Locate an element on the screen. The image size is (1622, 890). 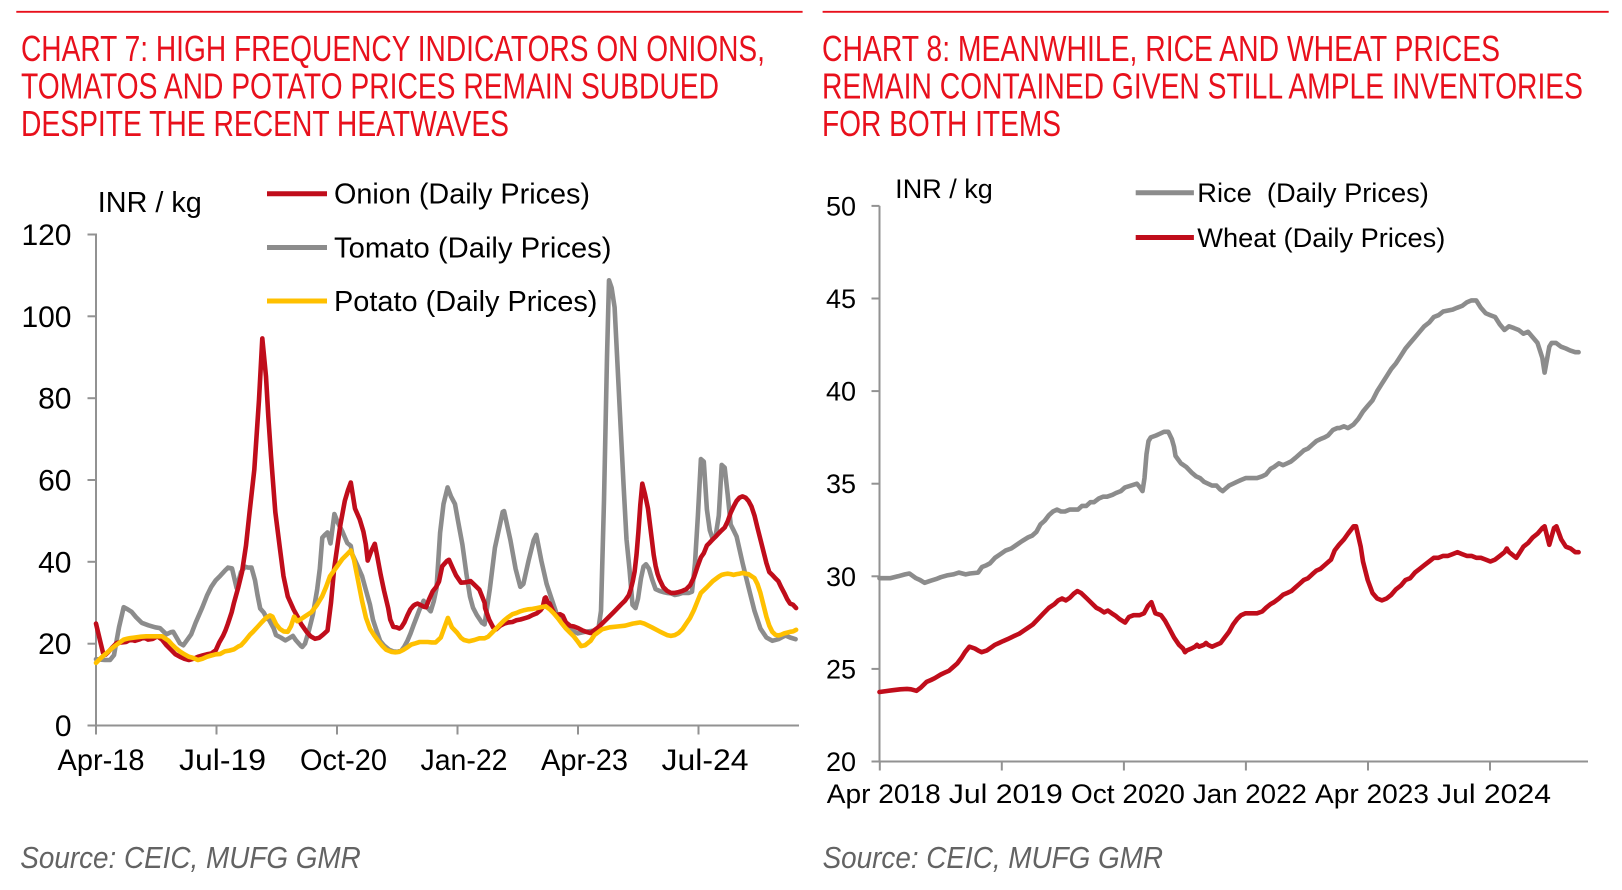
svg-text: 35 is located at coordinates (841, 484).